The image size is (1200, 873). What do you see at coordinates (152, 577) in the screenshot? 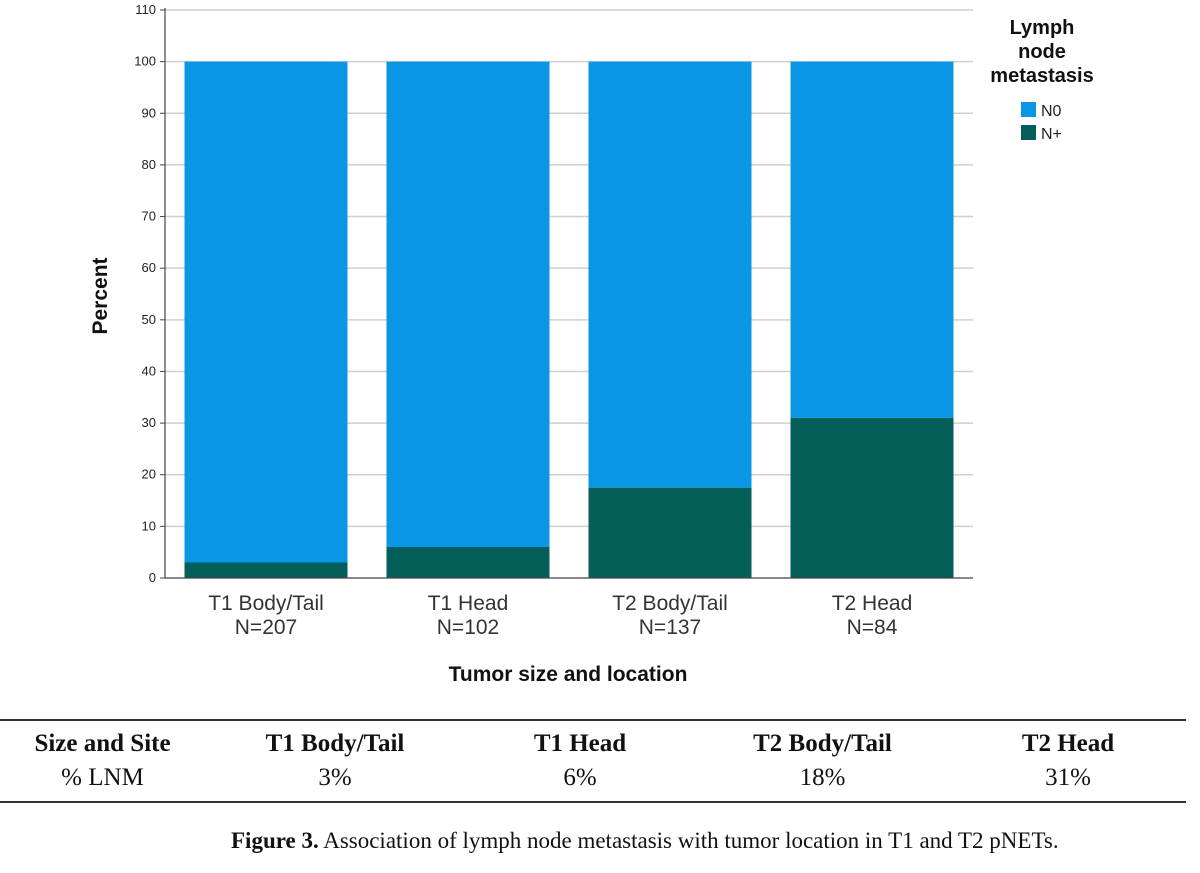
I see `y-tick-label: 0` at bounding box center [152, 577].